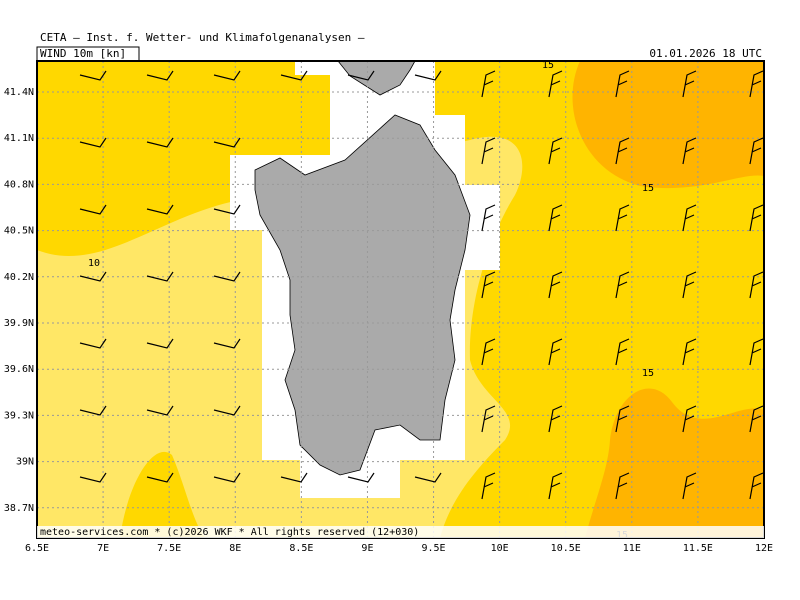 This screenshot has width=800, height=600. I want to click on lat-label: 41.4N, so click(19, 92).